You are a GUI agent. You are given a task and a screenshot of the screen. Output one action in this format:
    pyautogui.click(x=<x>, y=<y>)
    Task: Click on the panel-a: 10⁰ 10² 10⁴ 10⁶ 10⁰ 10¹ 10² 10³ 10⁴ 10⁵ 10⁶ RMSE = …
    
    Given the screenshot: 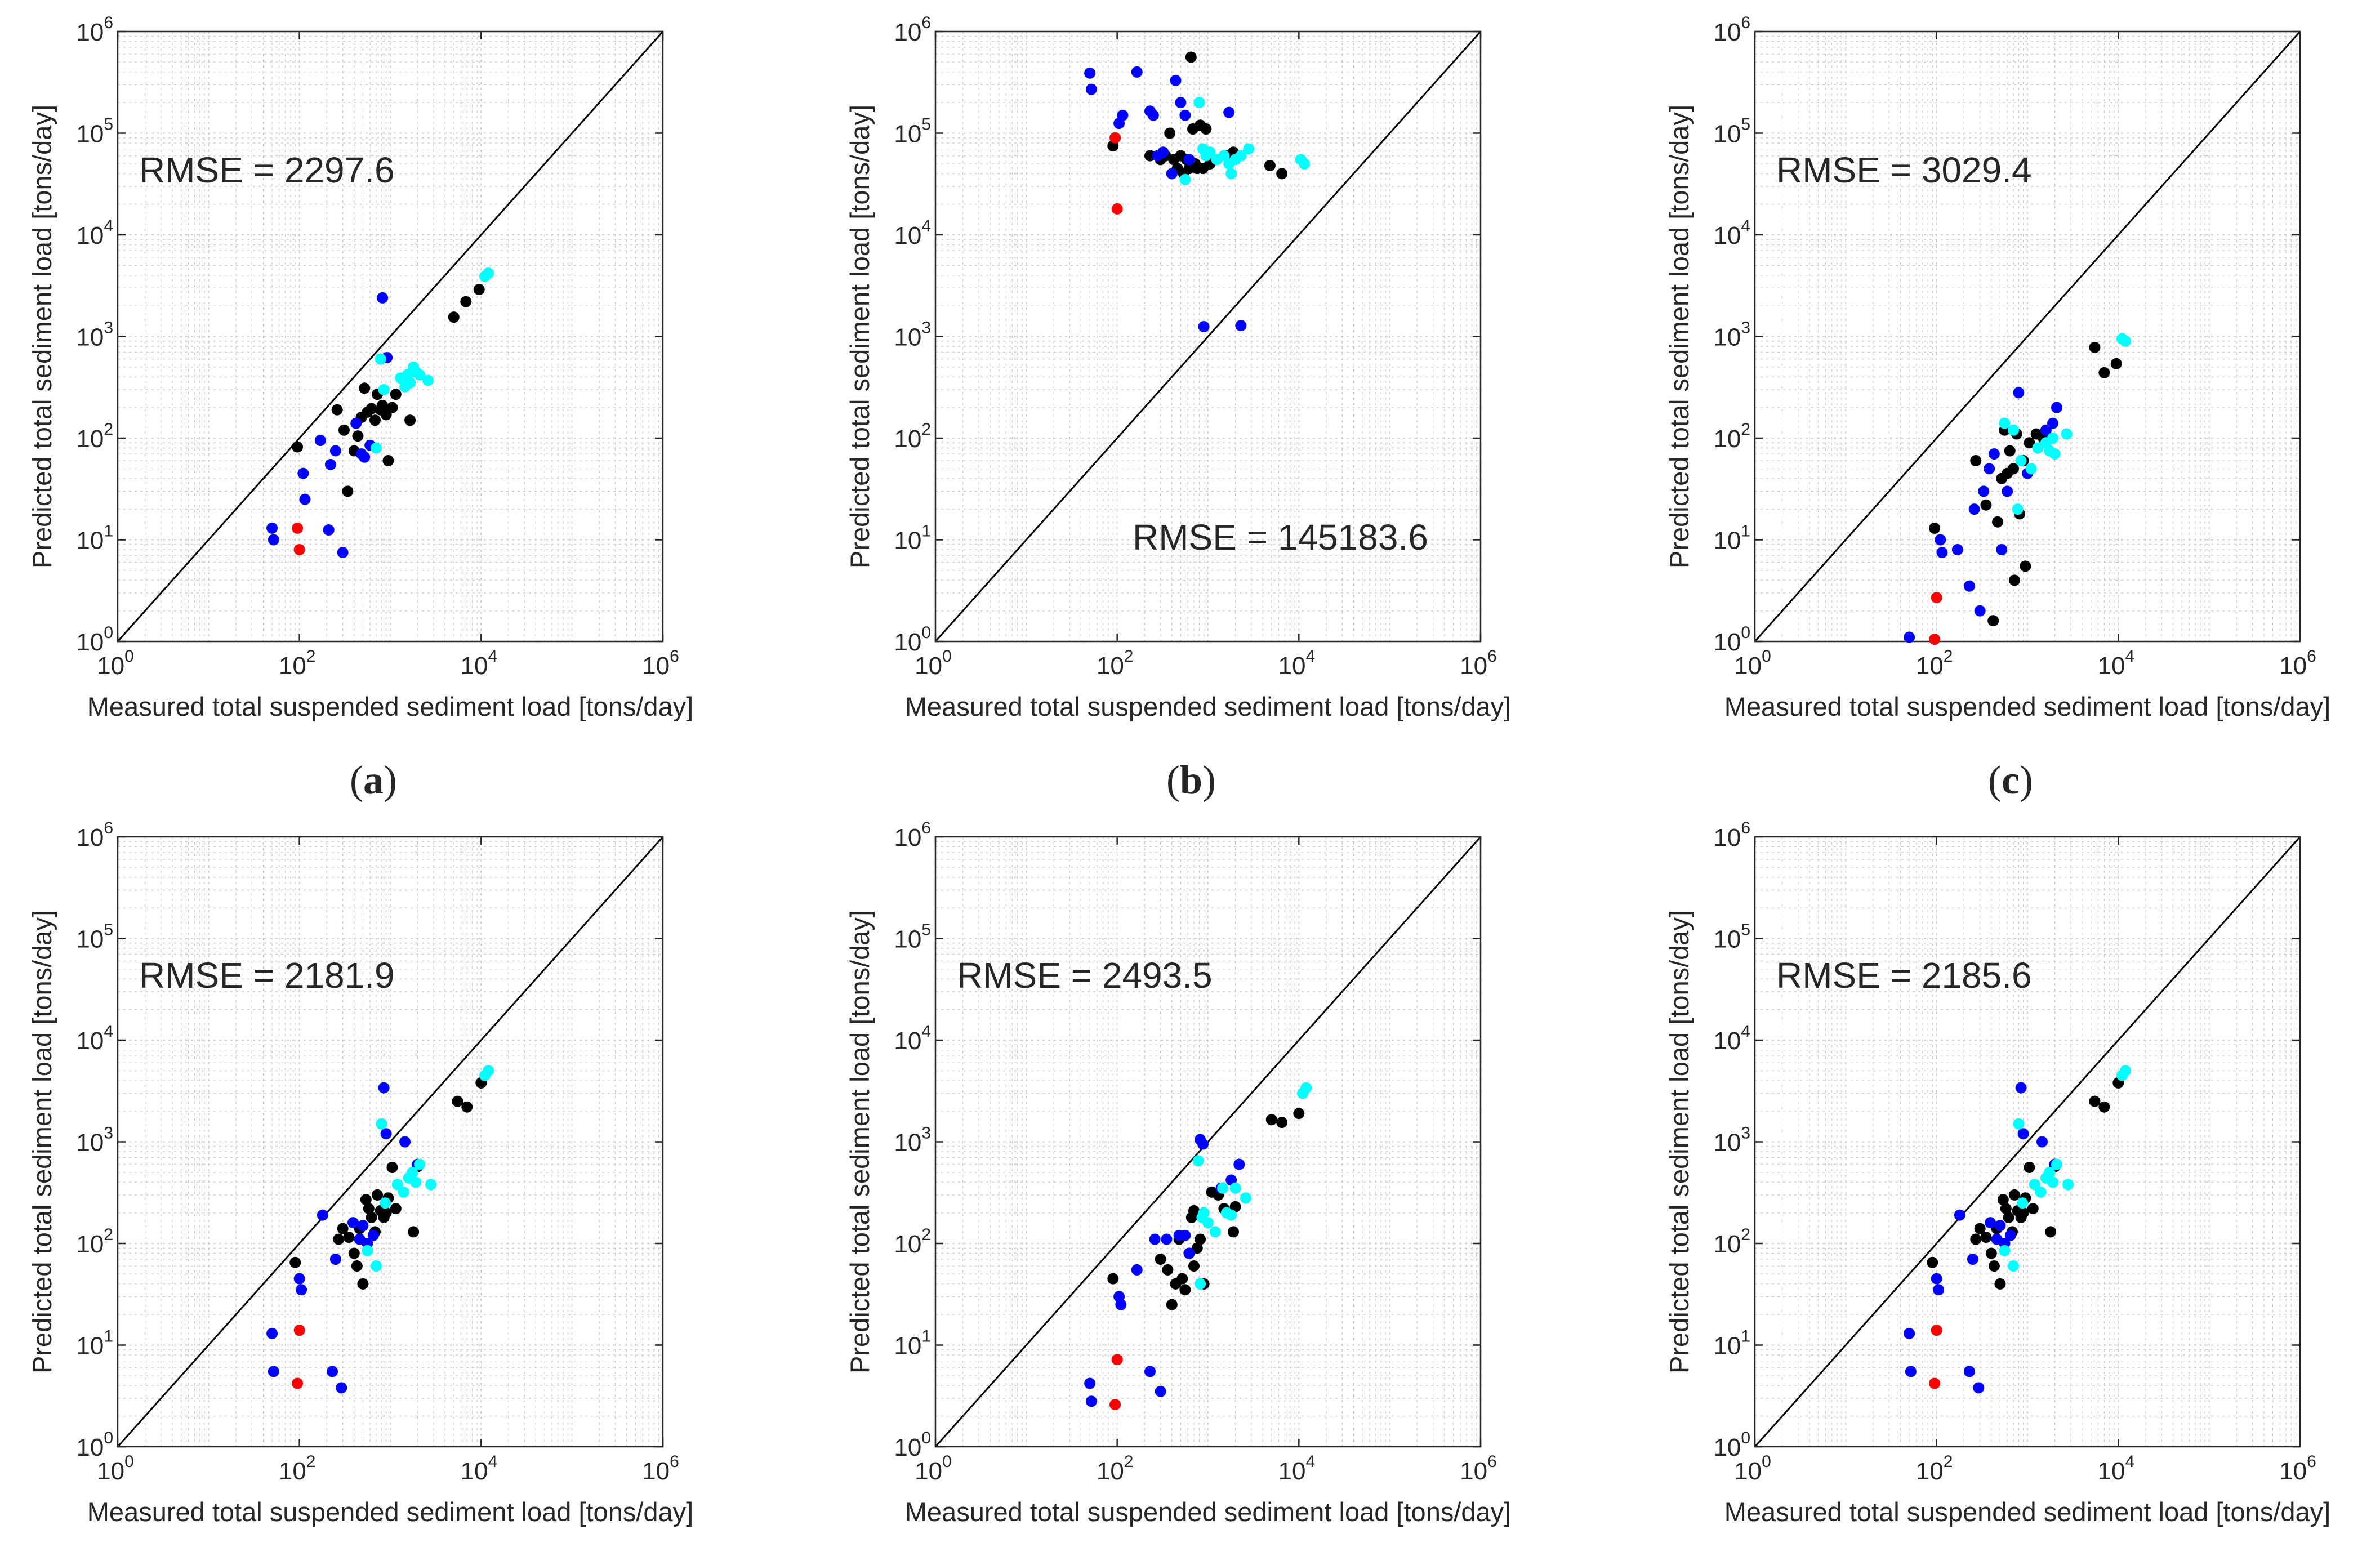 What is the action you would take?
    pyautogui.click(x=360, y=408)
    